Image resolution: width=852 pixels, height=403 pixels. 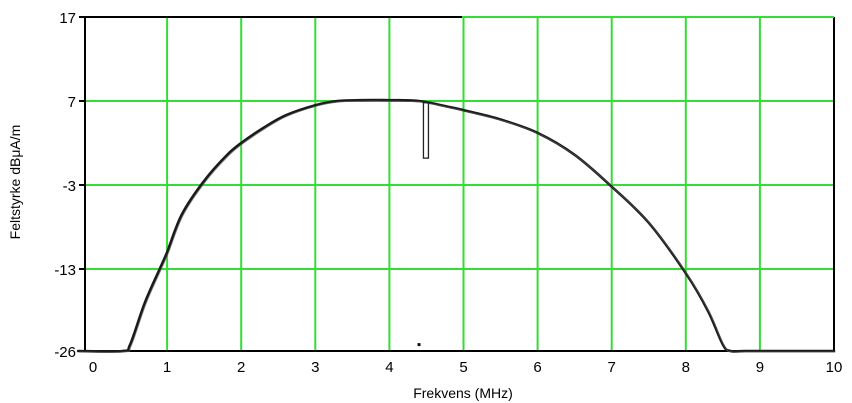 What do you see at coordinates (389, 367) in the screenshot?
I see `x-tick-label-4: 4` at bounding box center [389, 367].